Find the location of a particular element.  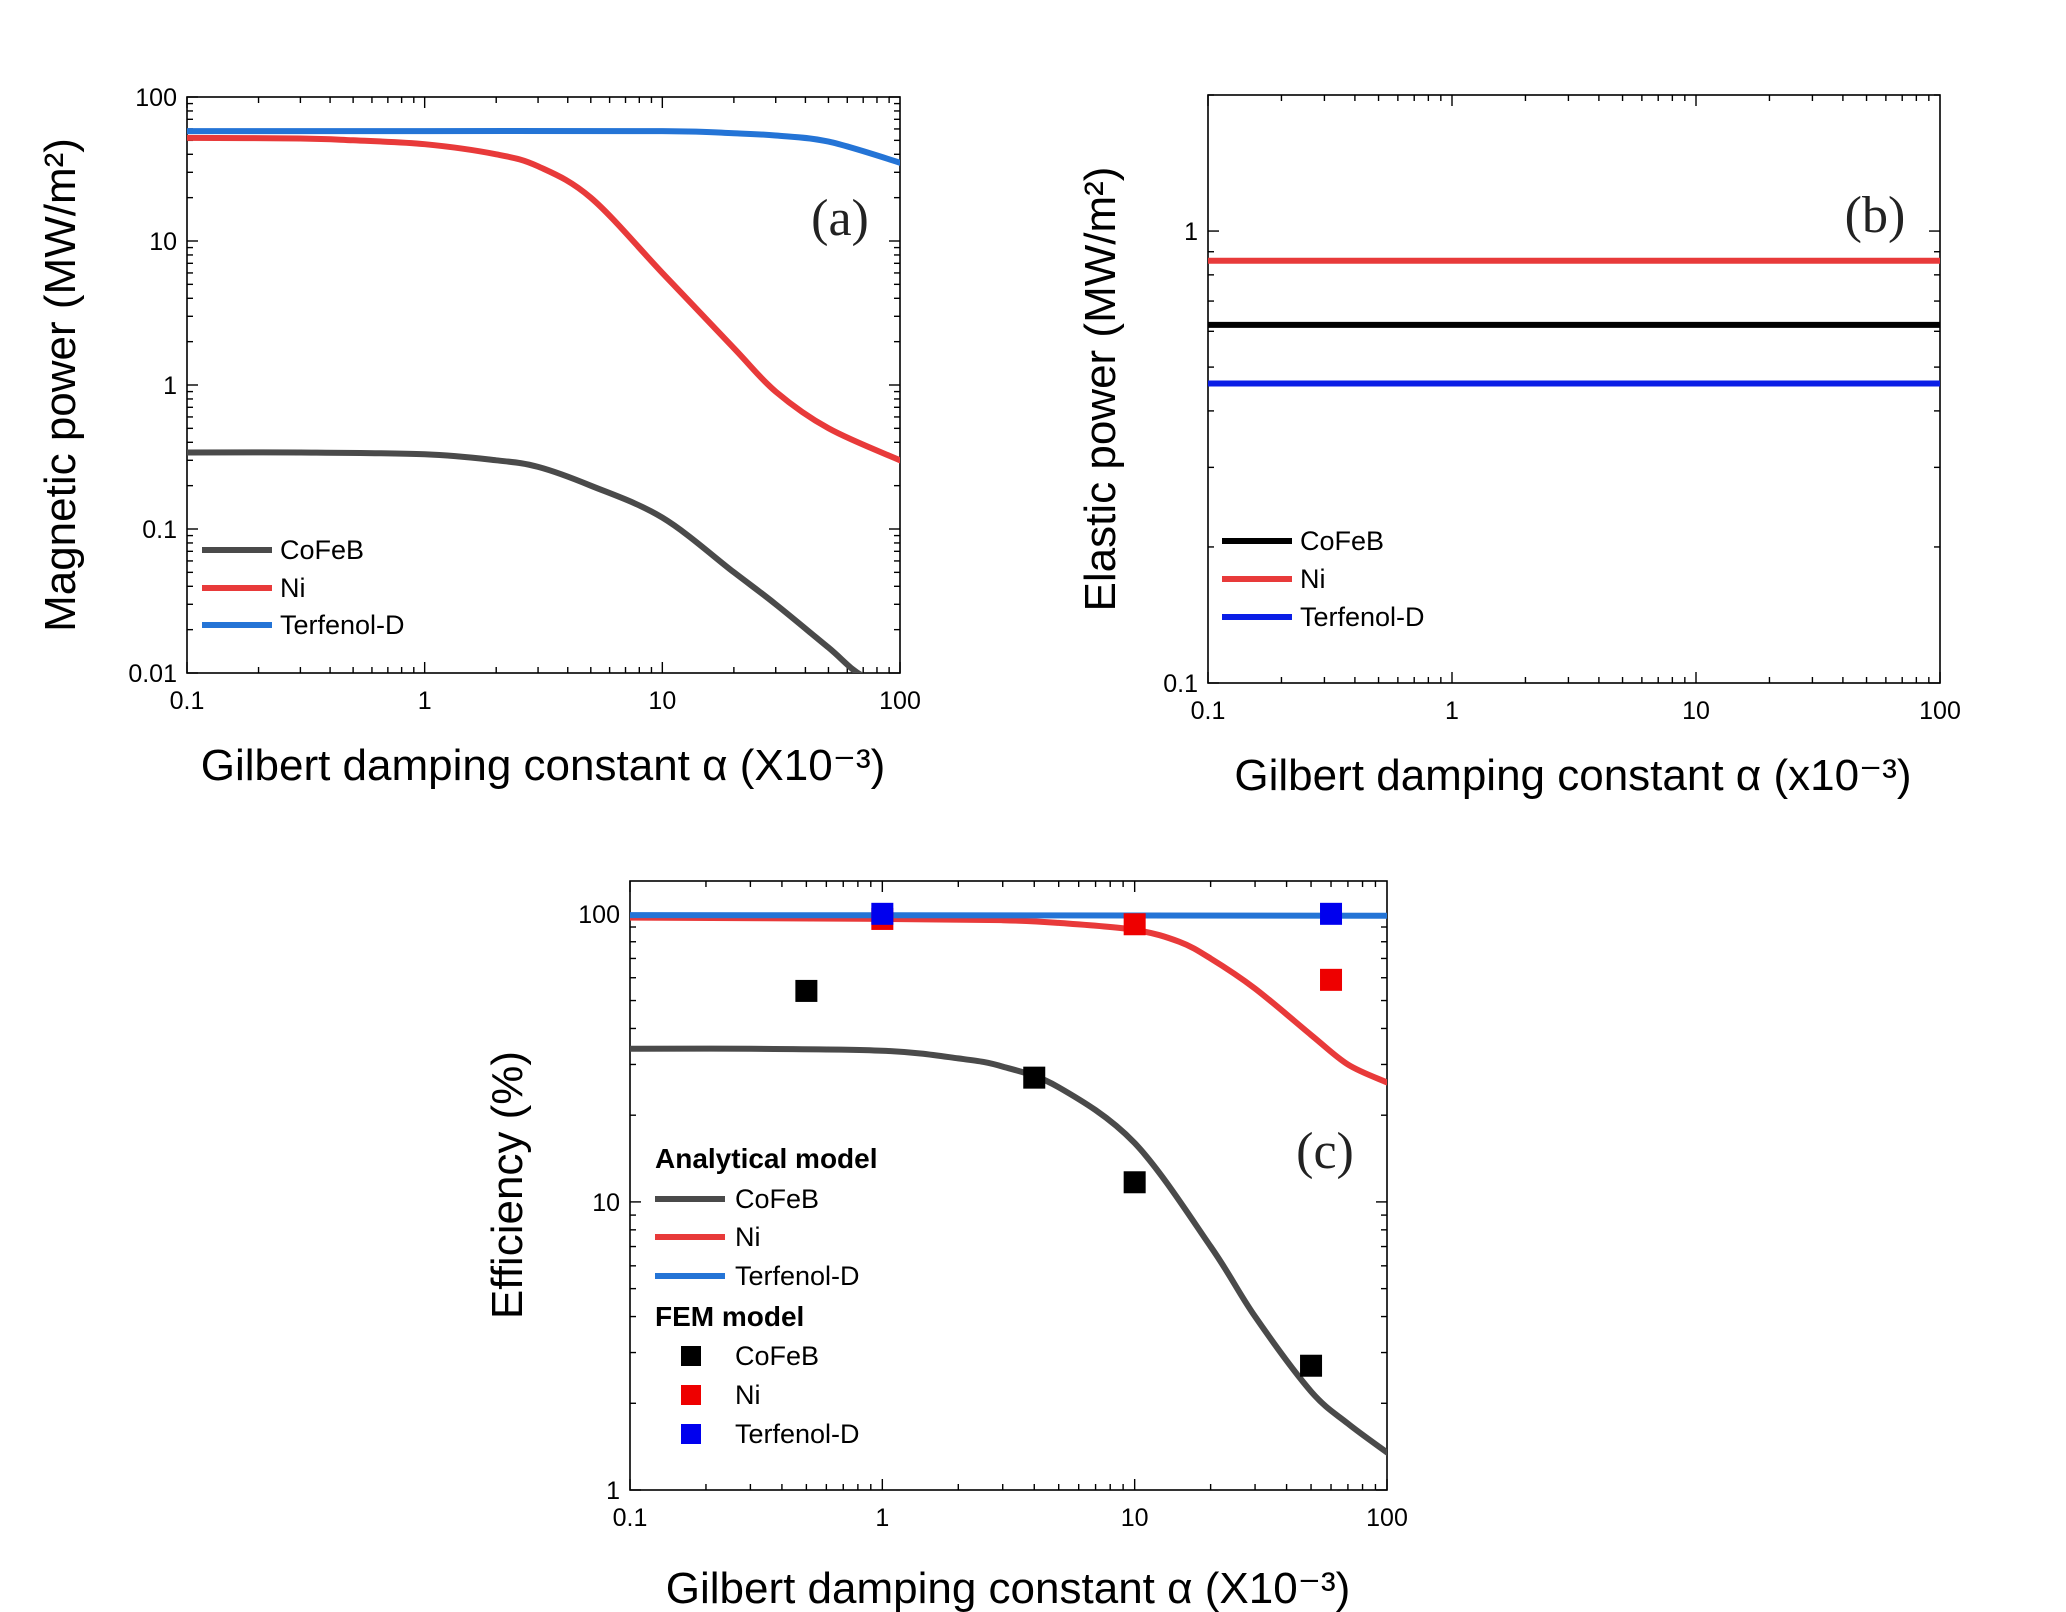

legend-marker-ni is located at coordinates (691, 1395).